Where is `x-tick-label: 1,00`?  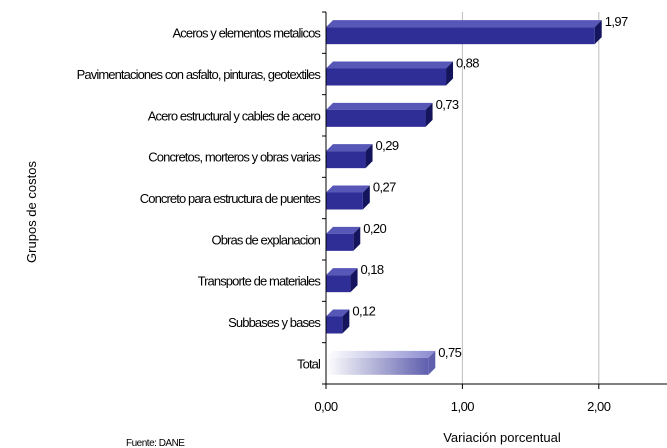
x-tick-label: 1,00 is located at coordinates (463, 406).